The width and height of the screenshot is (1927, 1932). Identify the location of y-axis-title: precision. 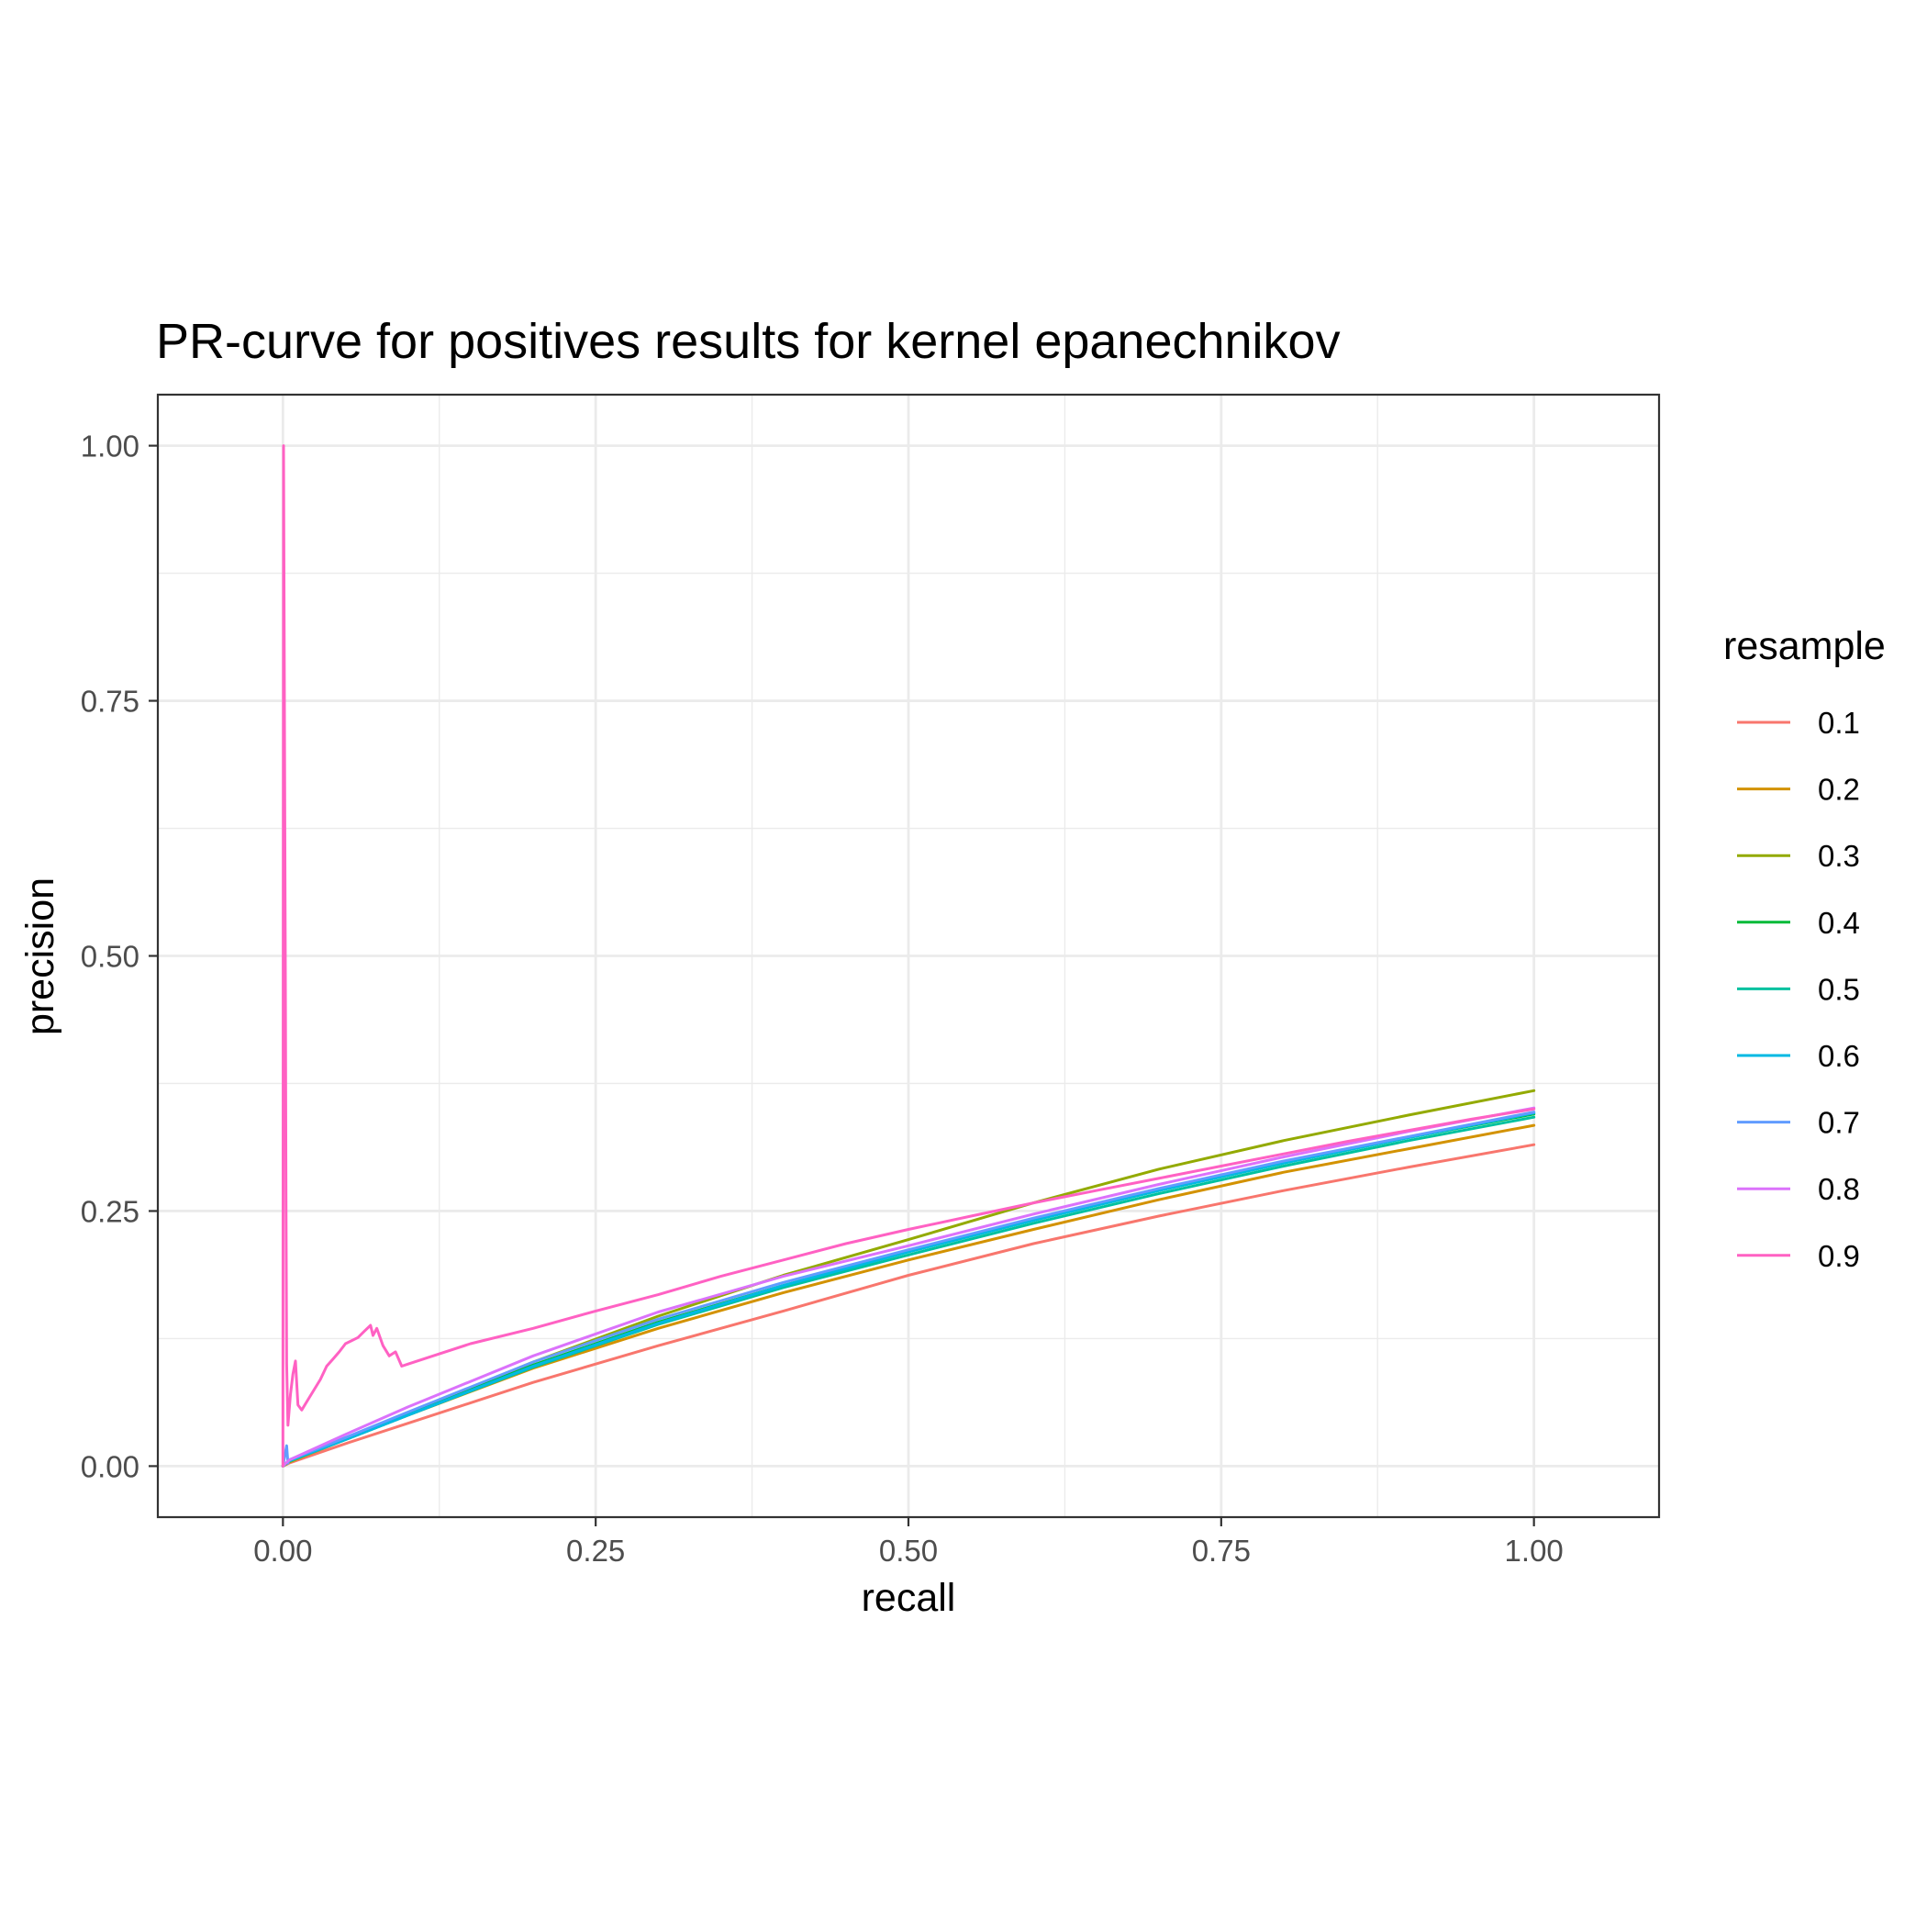
(40, 956).